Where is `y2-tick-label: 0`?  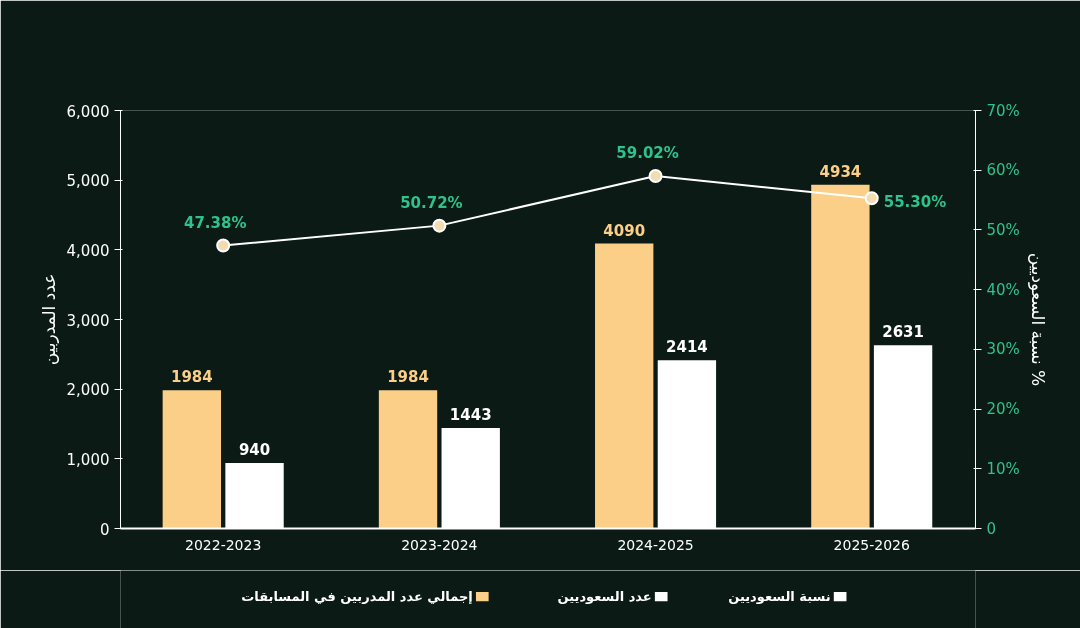 y2-tick-label: 0 is located at coordinates (991, 528).